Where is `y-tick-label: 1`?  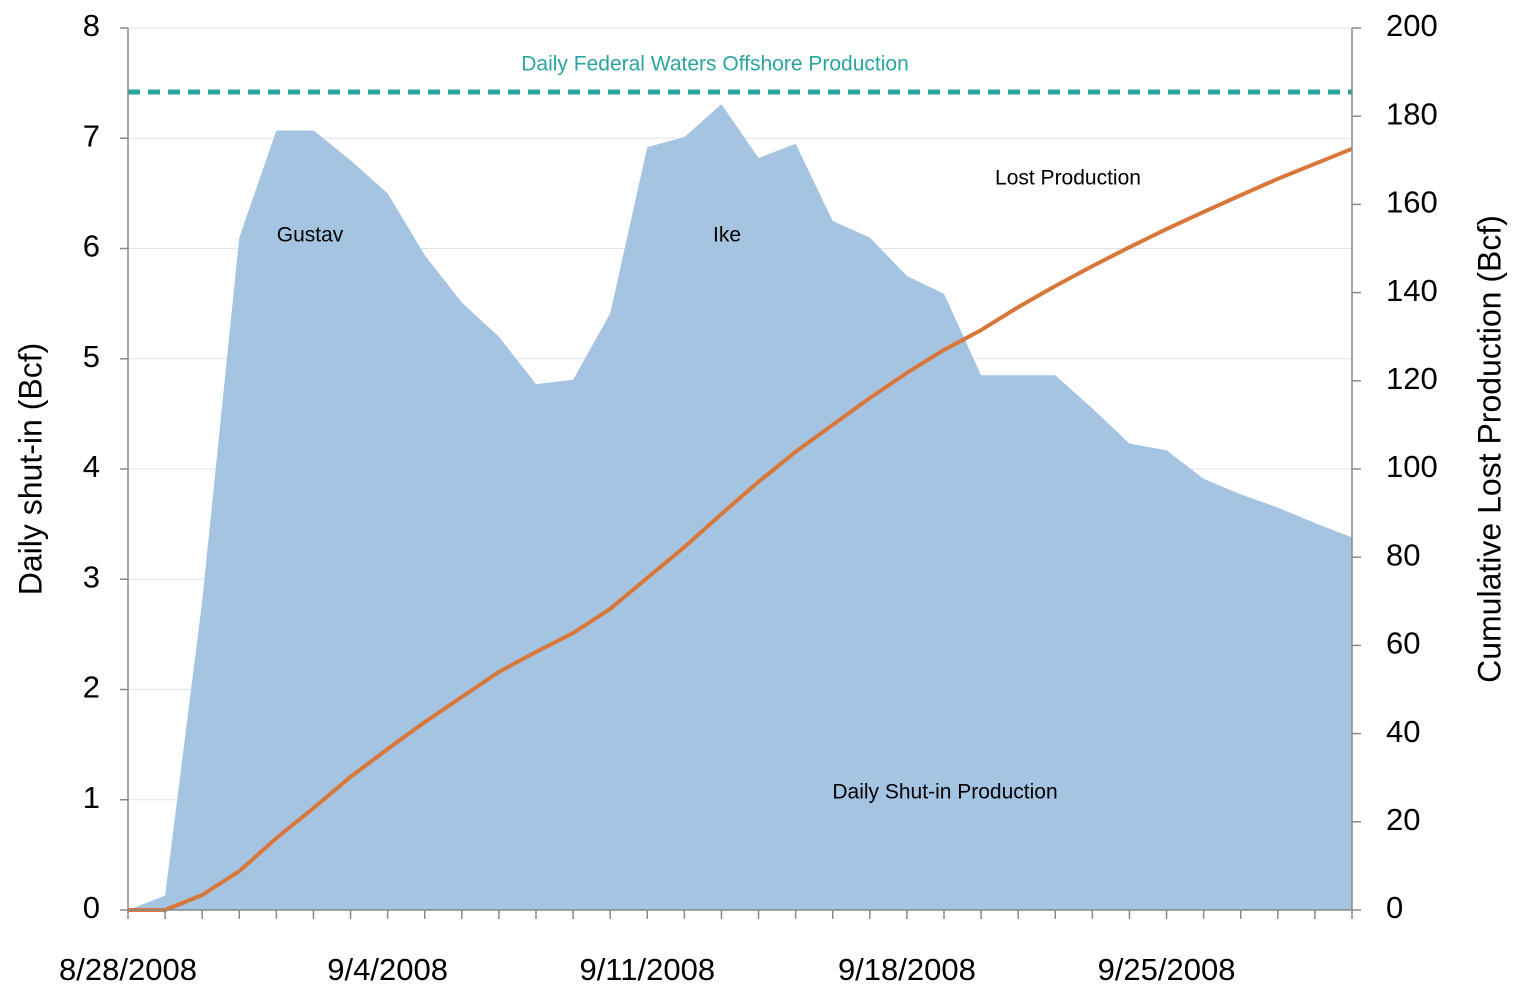 y-tick-label: 1 is located at coordinates (91, 797).